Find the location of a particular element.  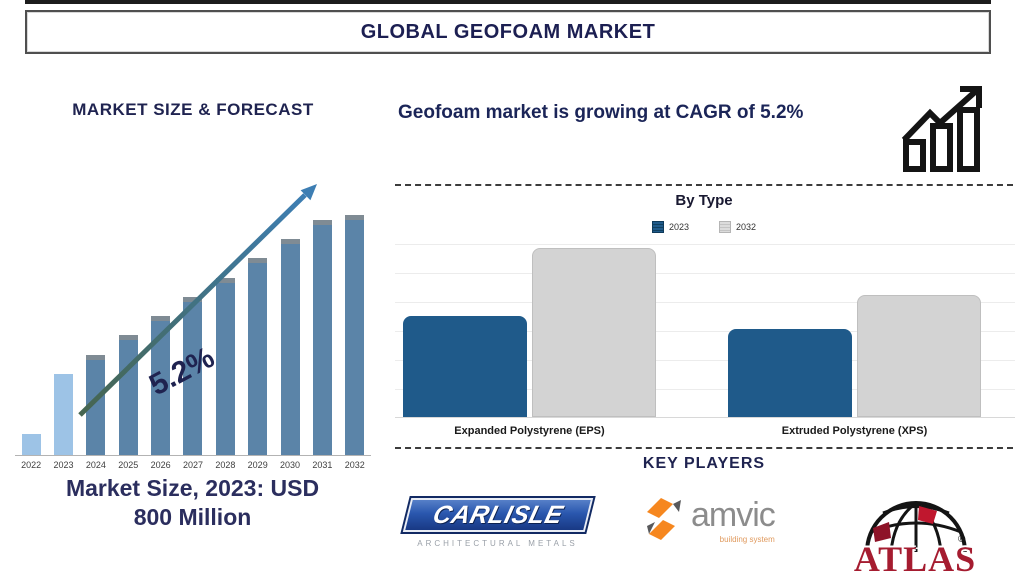

year-label: 2031 is located at coordinates (322, 465).